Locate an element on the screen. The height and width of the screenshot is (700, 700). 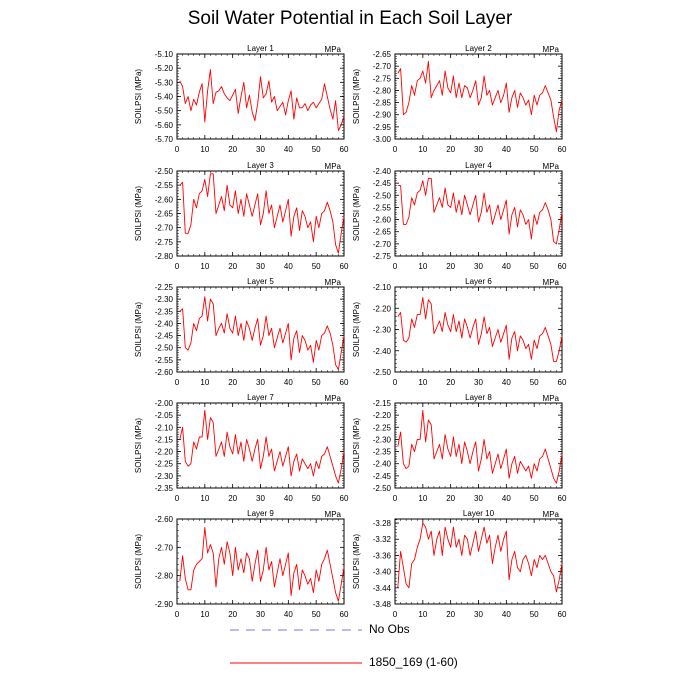
y-tick-label: -2.50 is located at coordinates (382, 488).